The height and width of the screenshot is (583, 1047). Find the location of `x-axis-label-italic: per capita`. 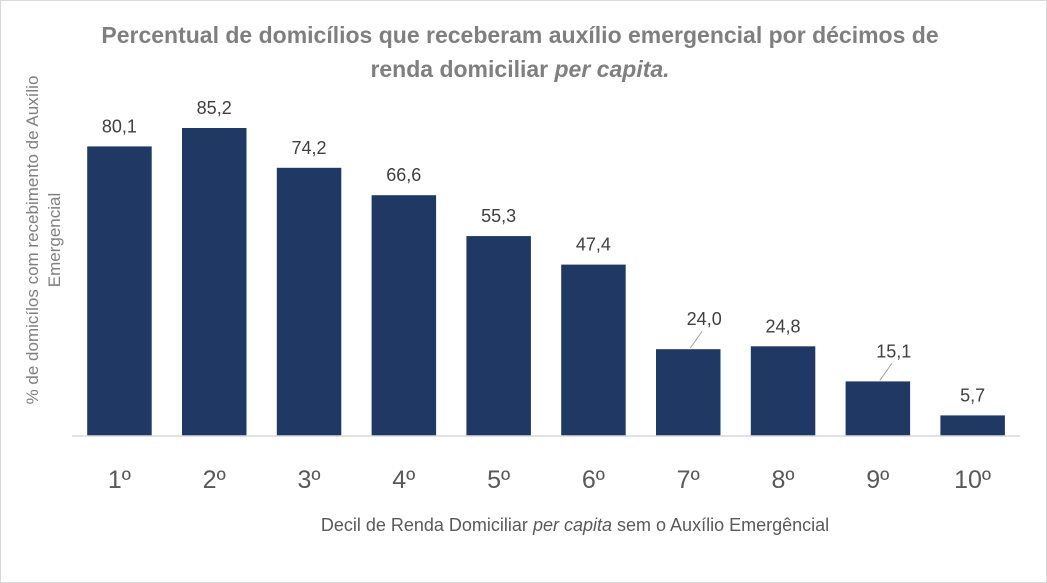

x-axis-label-italic: per capita is located at coordinates (572, 525).